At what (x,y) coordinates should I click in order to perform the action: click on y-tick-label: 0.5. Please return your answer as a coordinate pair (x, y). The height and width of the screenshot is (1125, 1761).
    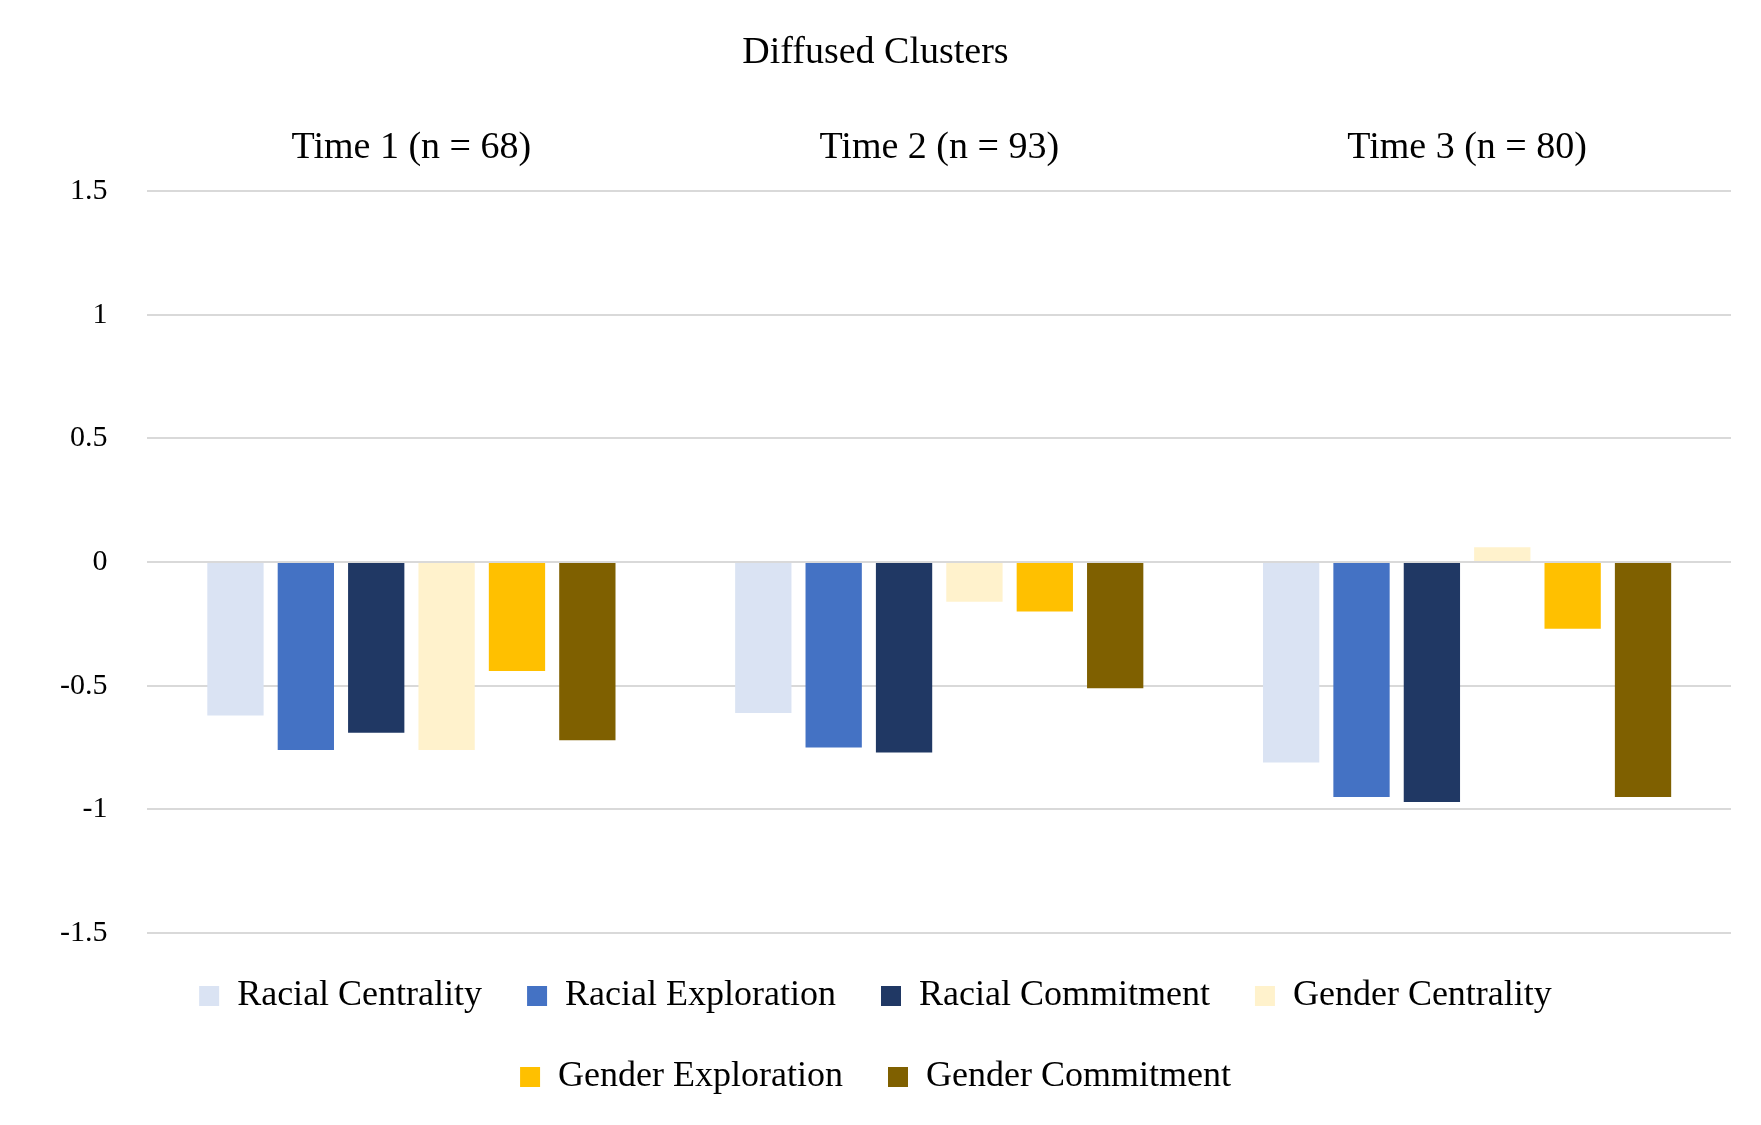
    Looking at the image, I should click on (88, 436).